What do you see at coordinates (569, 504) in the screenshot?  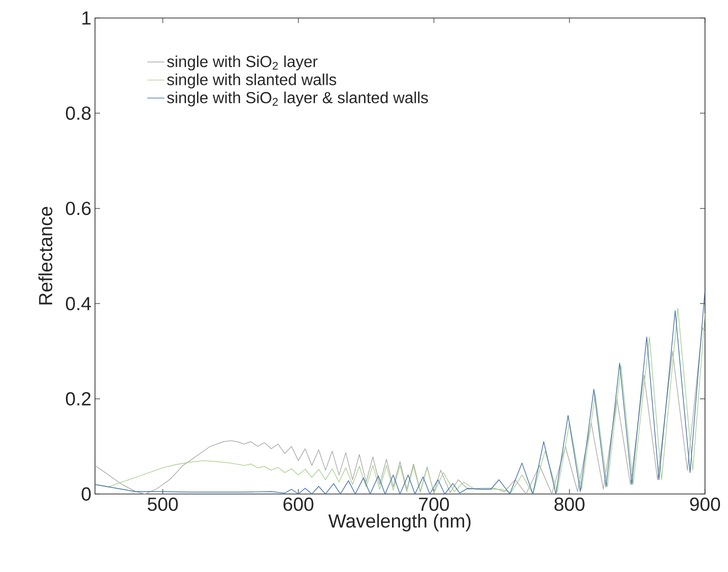 I see `x-tick-label: 800` at bounding box center [569, 504].